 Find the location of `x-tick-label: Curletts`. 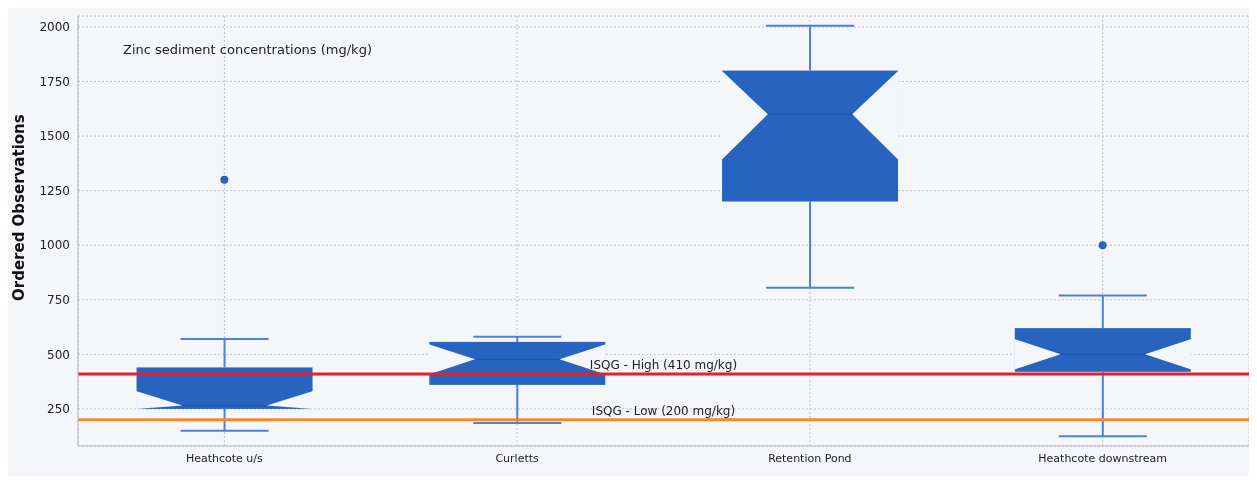

x-tick-label: Curletts is located at coordinates (517, 458).